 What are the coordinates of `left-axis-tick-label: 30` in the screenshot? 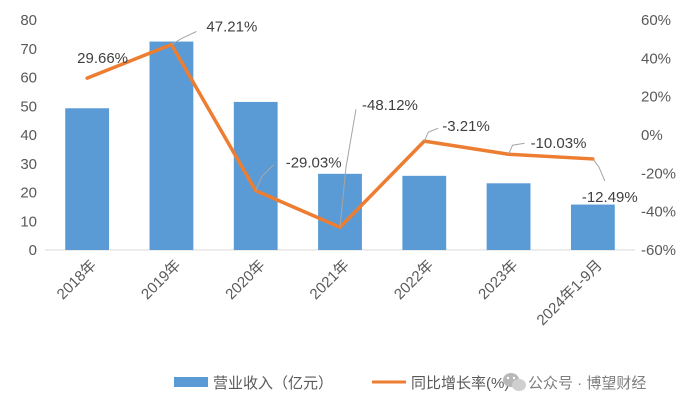 It's located at (28, 164).